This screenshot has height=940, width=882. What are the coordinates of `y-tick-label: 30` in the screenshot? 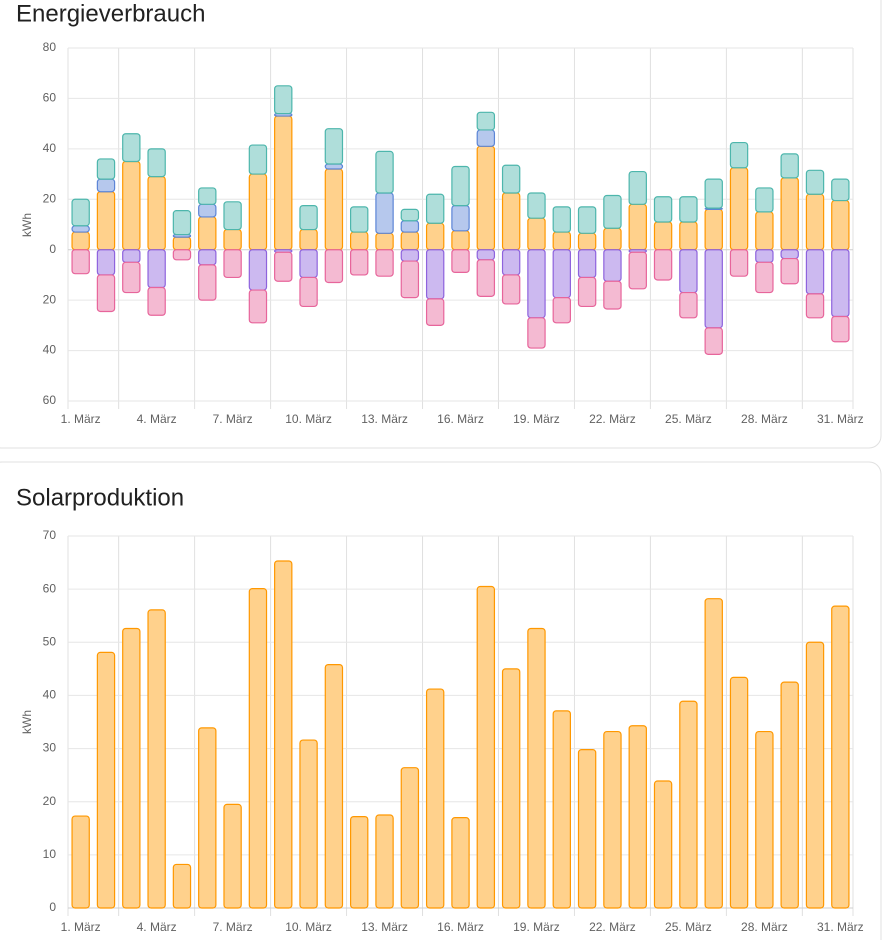 It's located at (50, 748).